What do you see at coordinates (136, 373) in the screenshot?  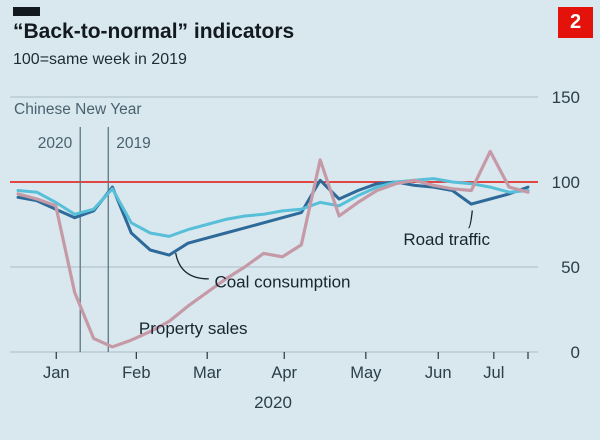 I see `x-axis-label-feb: Feb` at bounding box center [136, 373].